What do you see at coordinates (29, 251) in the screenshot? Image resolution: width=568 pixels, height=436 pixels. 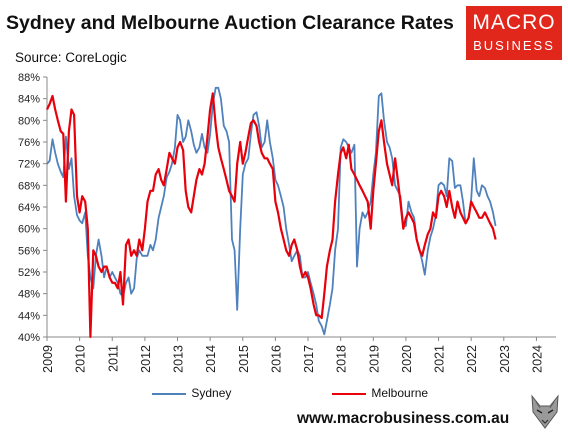 I see `y-tick-label: 56%` at bounding box center [29, 251].